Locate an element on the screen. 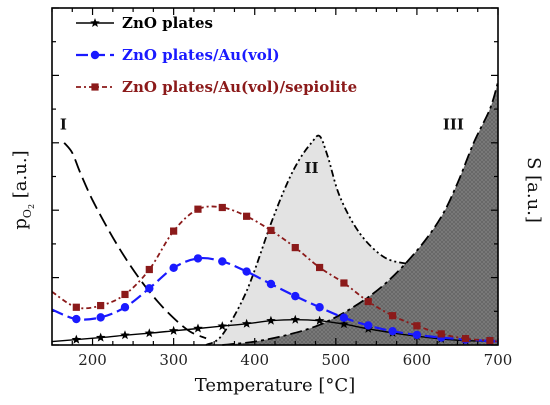 This screenshot has height=405, width=550. x-axis-title: Temperature [°C] is located at coordinates (275, 385).